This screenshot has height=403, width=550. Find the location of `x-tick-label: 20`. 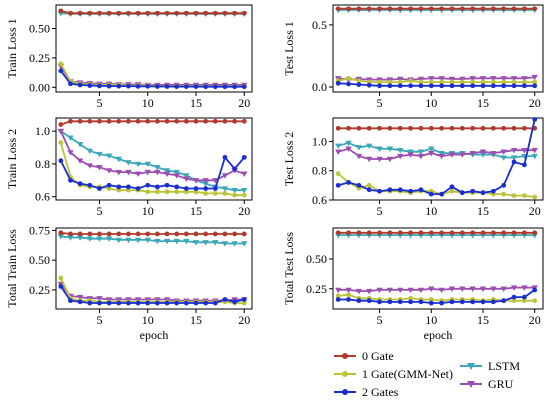

x-tick-label: 20 is located at coordinates (244, 211).